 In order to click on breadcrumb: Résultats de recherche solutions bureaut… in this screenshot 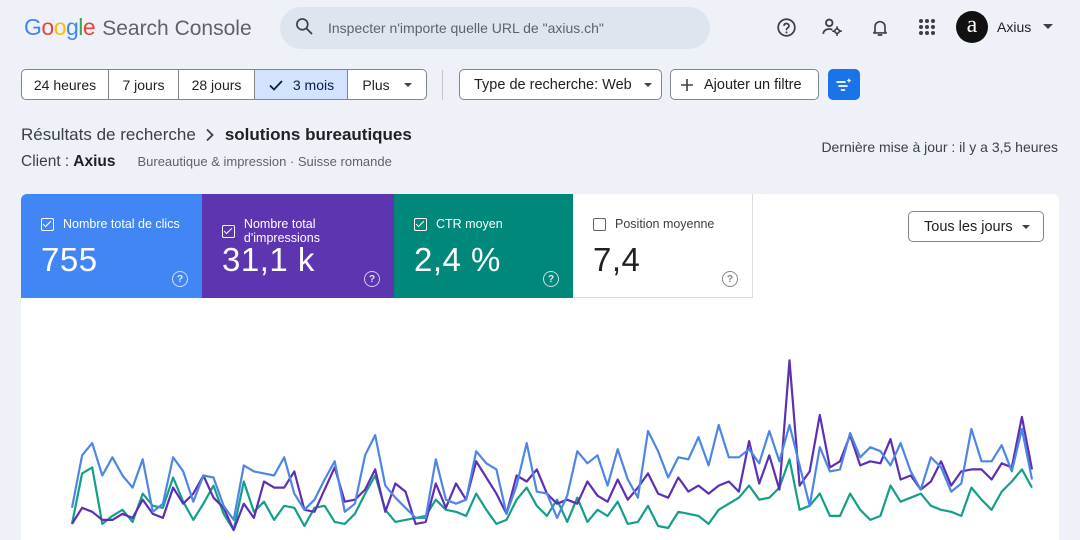, I will do `click(216, 135)`.